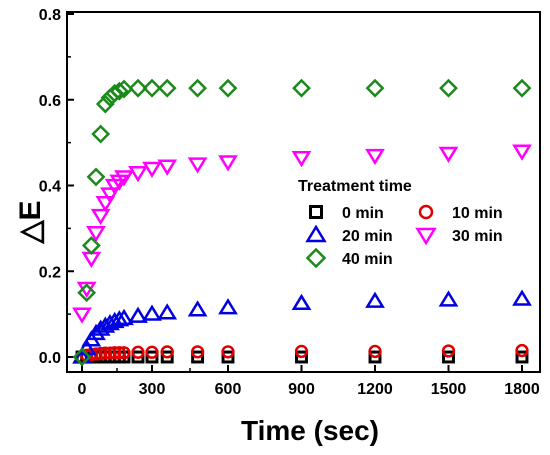  Describe the element at coordinates (367, 236) in the screenshot. I see `legend-label: 20 min` at that location.